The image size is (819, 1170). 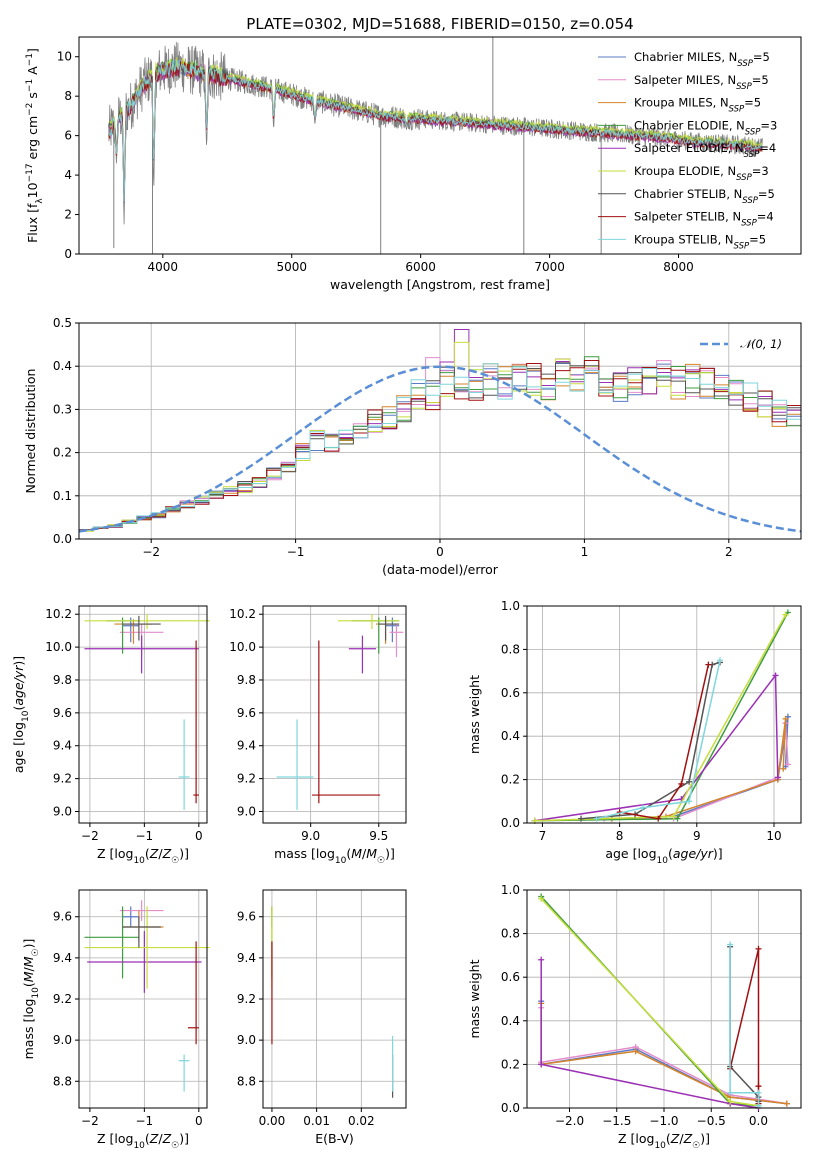 What do you see at coordinates (62, 496) in the screenshot?
I see `y-tick-label: 0.1` at bounding box center [62, 496].